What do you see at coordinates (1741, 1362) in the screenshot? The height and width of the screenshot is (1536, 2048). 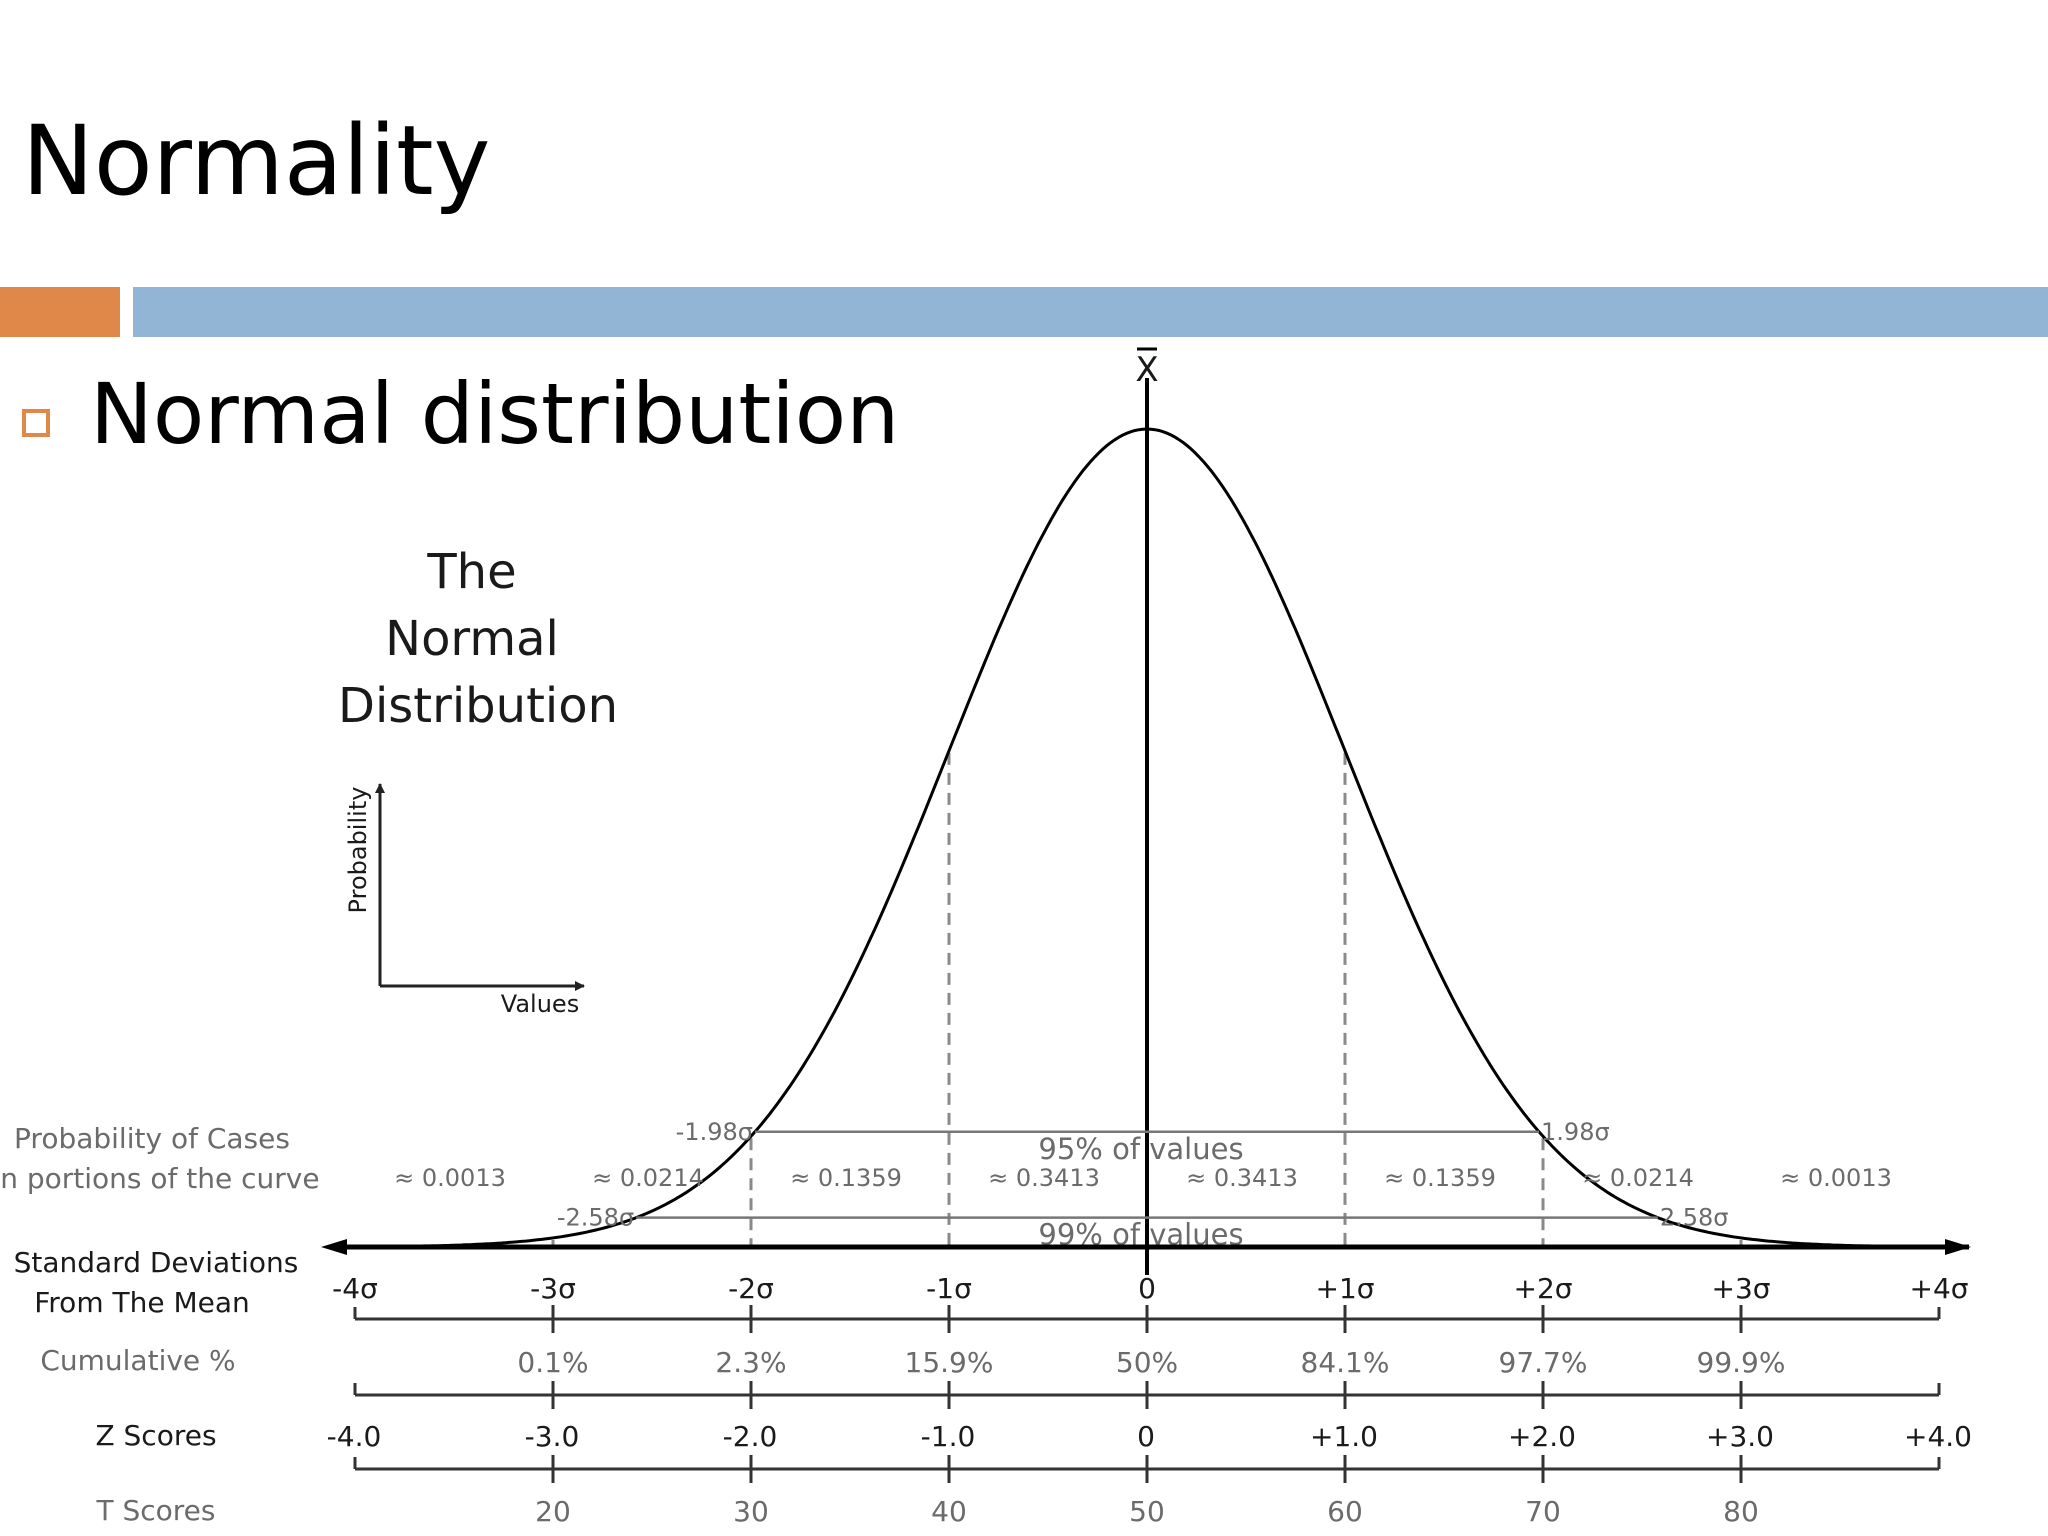 I see `cumulative-label: 99.9%` at bounding box center [1741, 1362].